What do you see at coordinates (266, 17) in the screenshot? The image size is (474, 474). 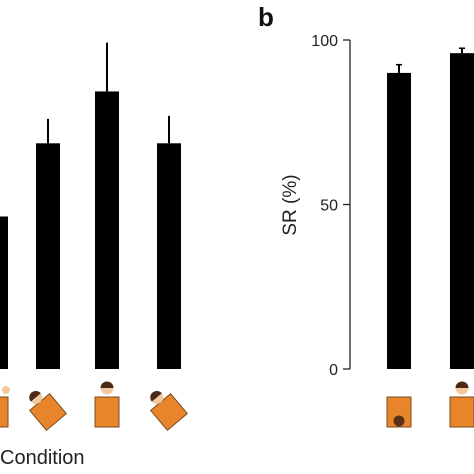 I see `panel-b-label: b` at bounding box center [266, 17].